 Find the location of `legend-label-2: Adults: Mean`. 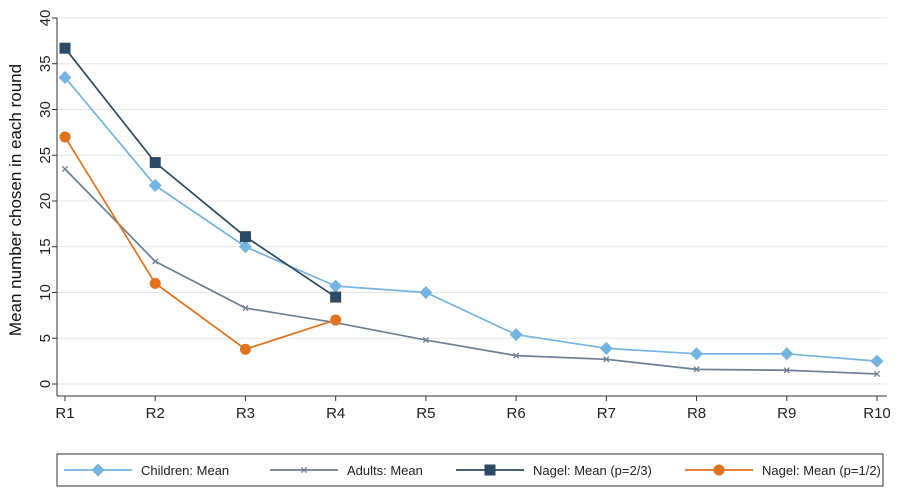

legend-label-2: Adults: Mean is located at coordinates (385, 470).